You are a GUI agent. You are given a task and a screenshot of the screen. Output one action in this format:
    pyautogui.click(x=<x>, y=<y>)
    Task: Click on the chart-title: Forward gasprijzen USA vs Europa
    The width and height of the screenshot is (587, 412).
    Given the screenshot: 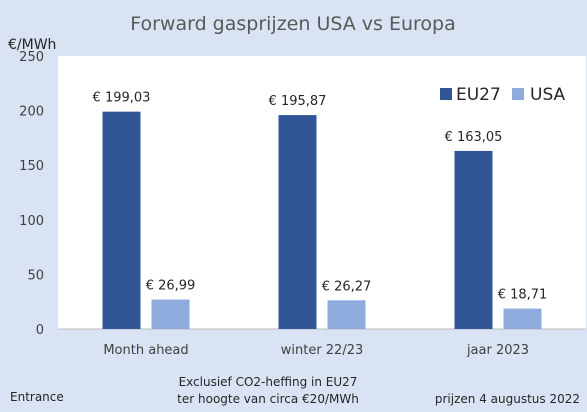 What is the action you would take?
    pyautogui.click(x=293, y=24)
    